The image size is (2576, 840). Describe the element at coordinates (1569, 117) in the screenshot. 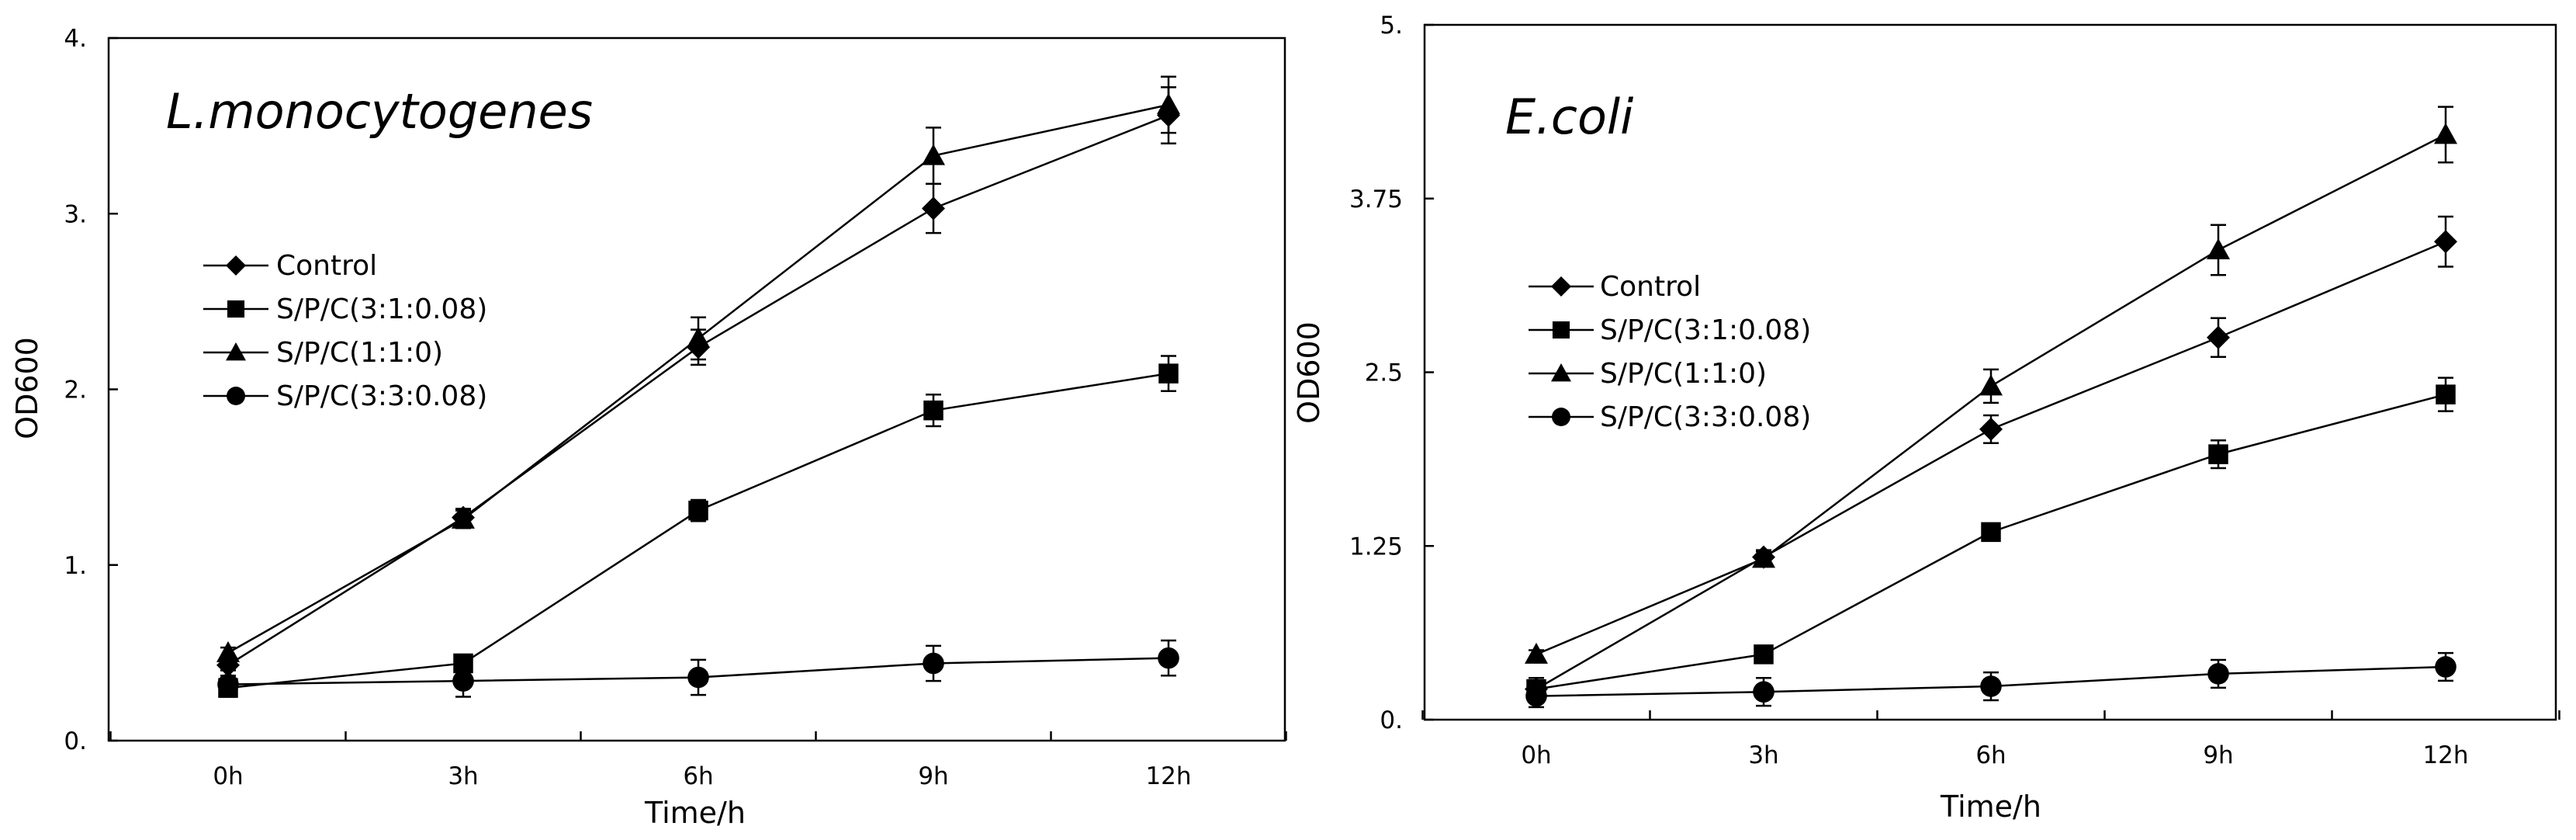

I see `chart-title: E.coli` at that location.